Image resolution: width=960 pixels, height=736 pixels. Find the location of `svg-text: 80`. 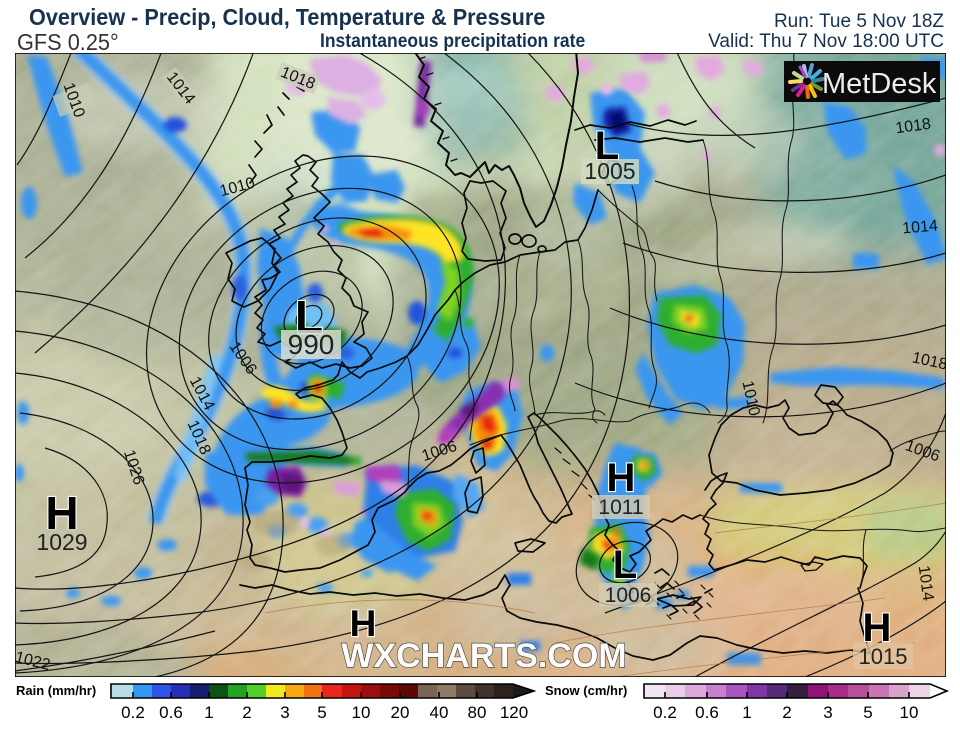

svg-text: 80 is located at coordinates (477, 712).